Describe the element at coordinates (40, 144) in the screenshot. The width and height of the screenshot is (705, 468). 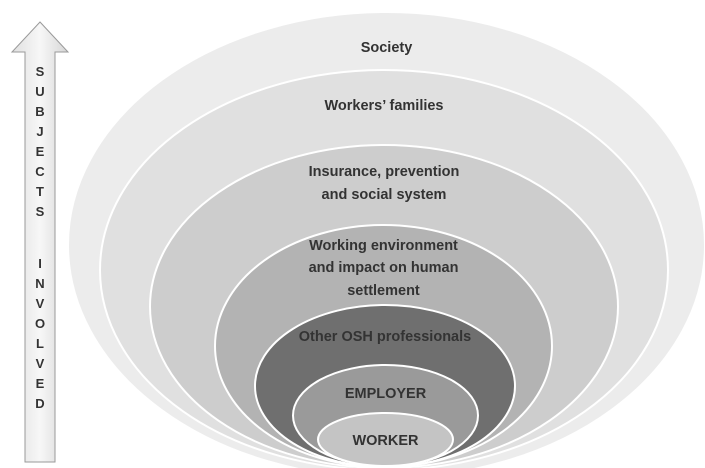
I see `arrow-word: SUBJECTS` at that location.